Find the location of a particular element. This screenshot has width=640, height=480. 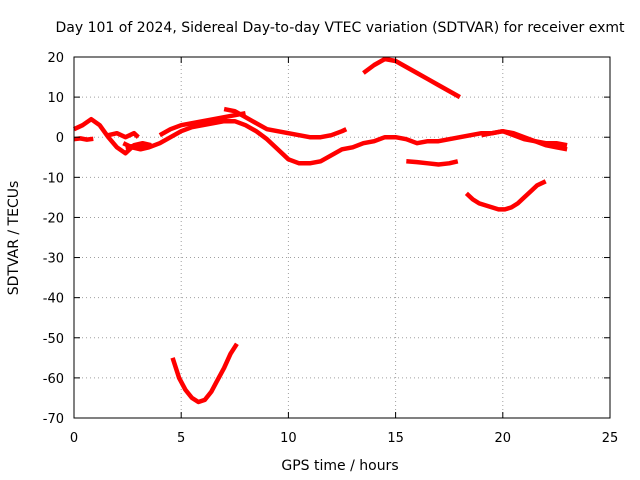

x-tick-label: 0 is located at coordinates (74, 438).